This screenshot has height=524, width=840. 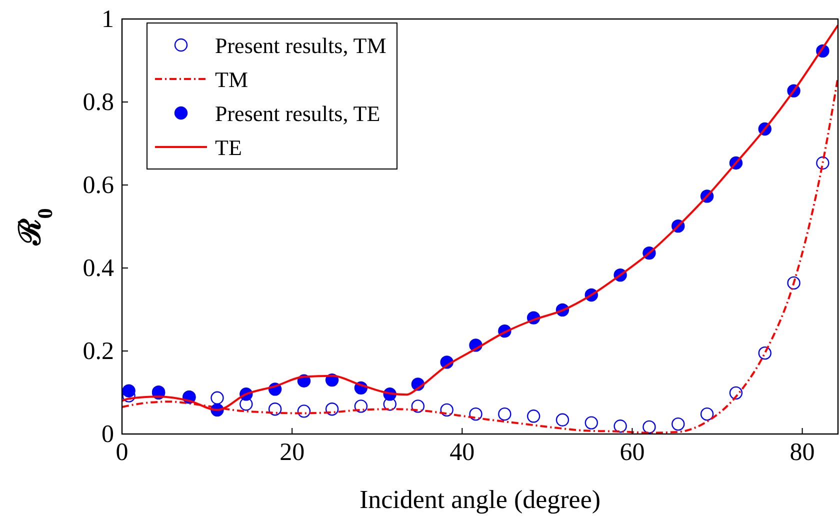 I want to click on y-tick-label: 0.6, so click(x=98, y=185).